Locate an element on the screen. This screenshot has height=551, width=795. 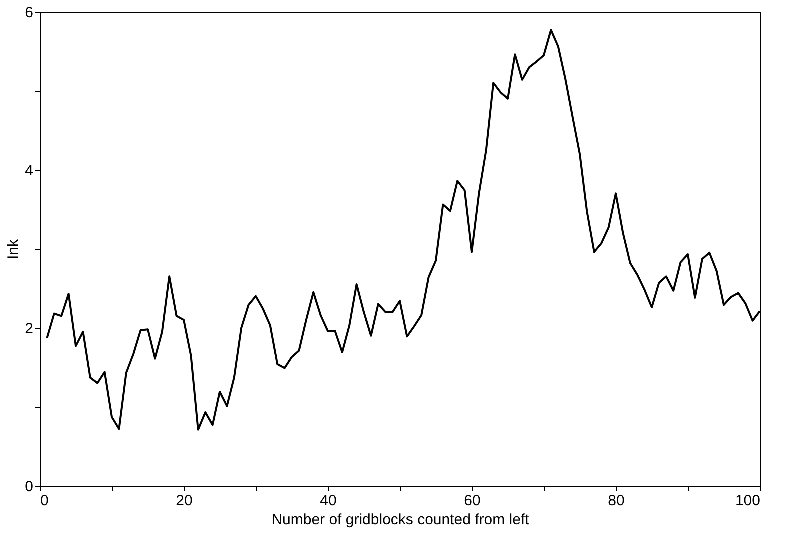
x-tick-label: 40 is located at coordinates (328, 501).